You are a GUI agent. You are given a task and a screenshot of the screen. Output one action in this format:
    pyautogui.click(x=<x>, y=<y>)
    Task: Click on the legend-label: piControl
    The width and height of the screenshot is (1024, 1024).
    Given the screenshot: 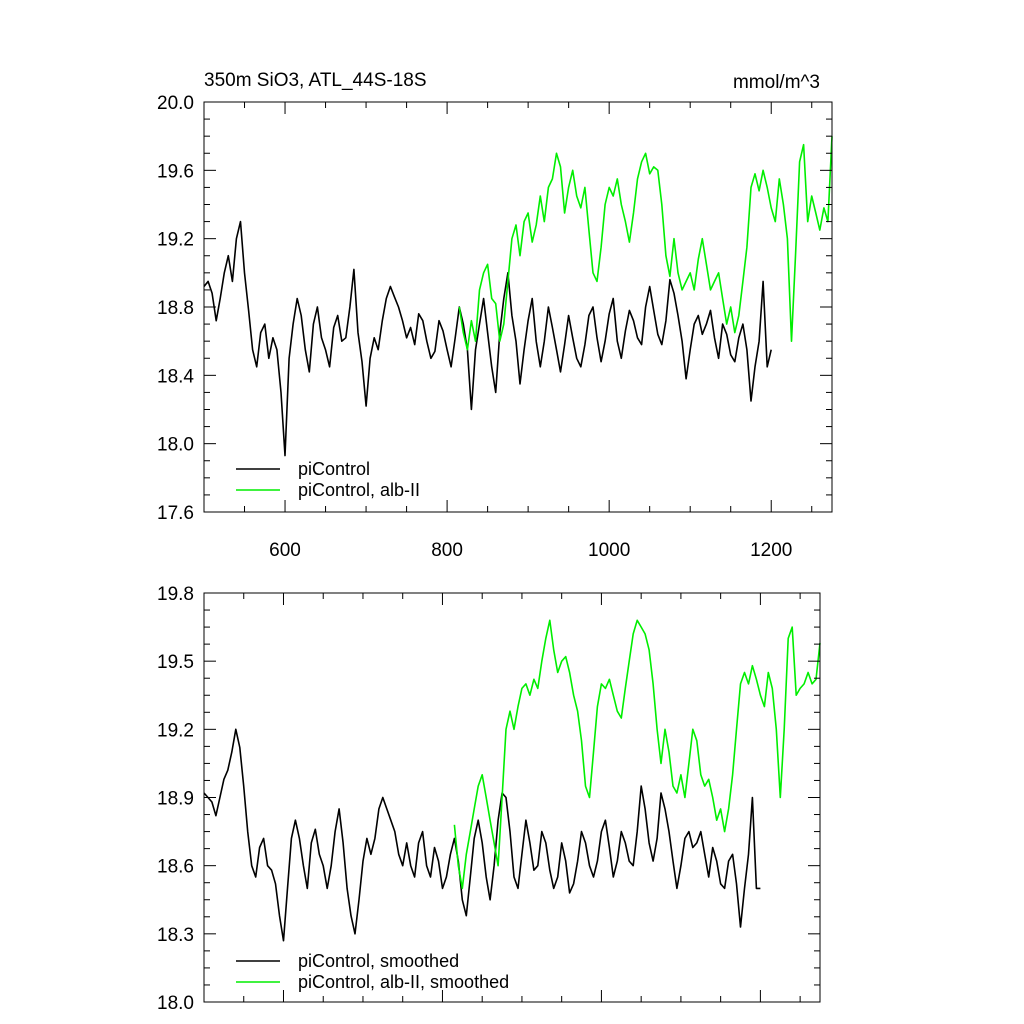 What is the action you would take?
    pyautogui.click(x=334, y=469)
    